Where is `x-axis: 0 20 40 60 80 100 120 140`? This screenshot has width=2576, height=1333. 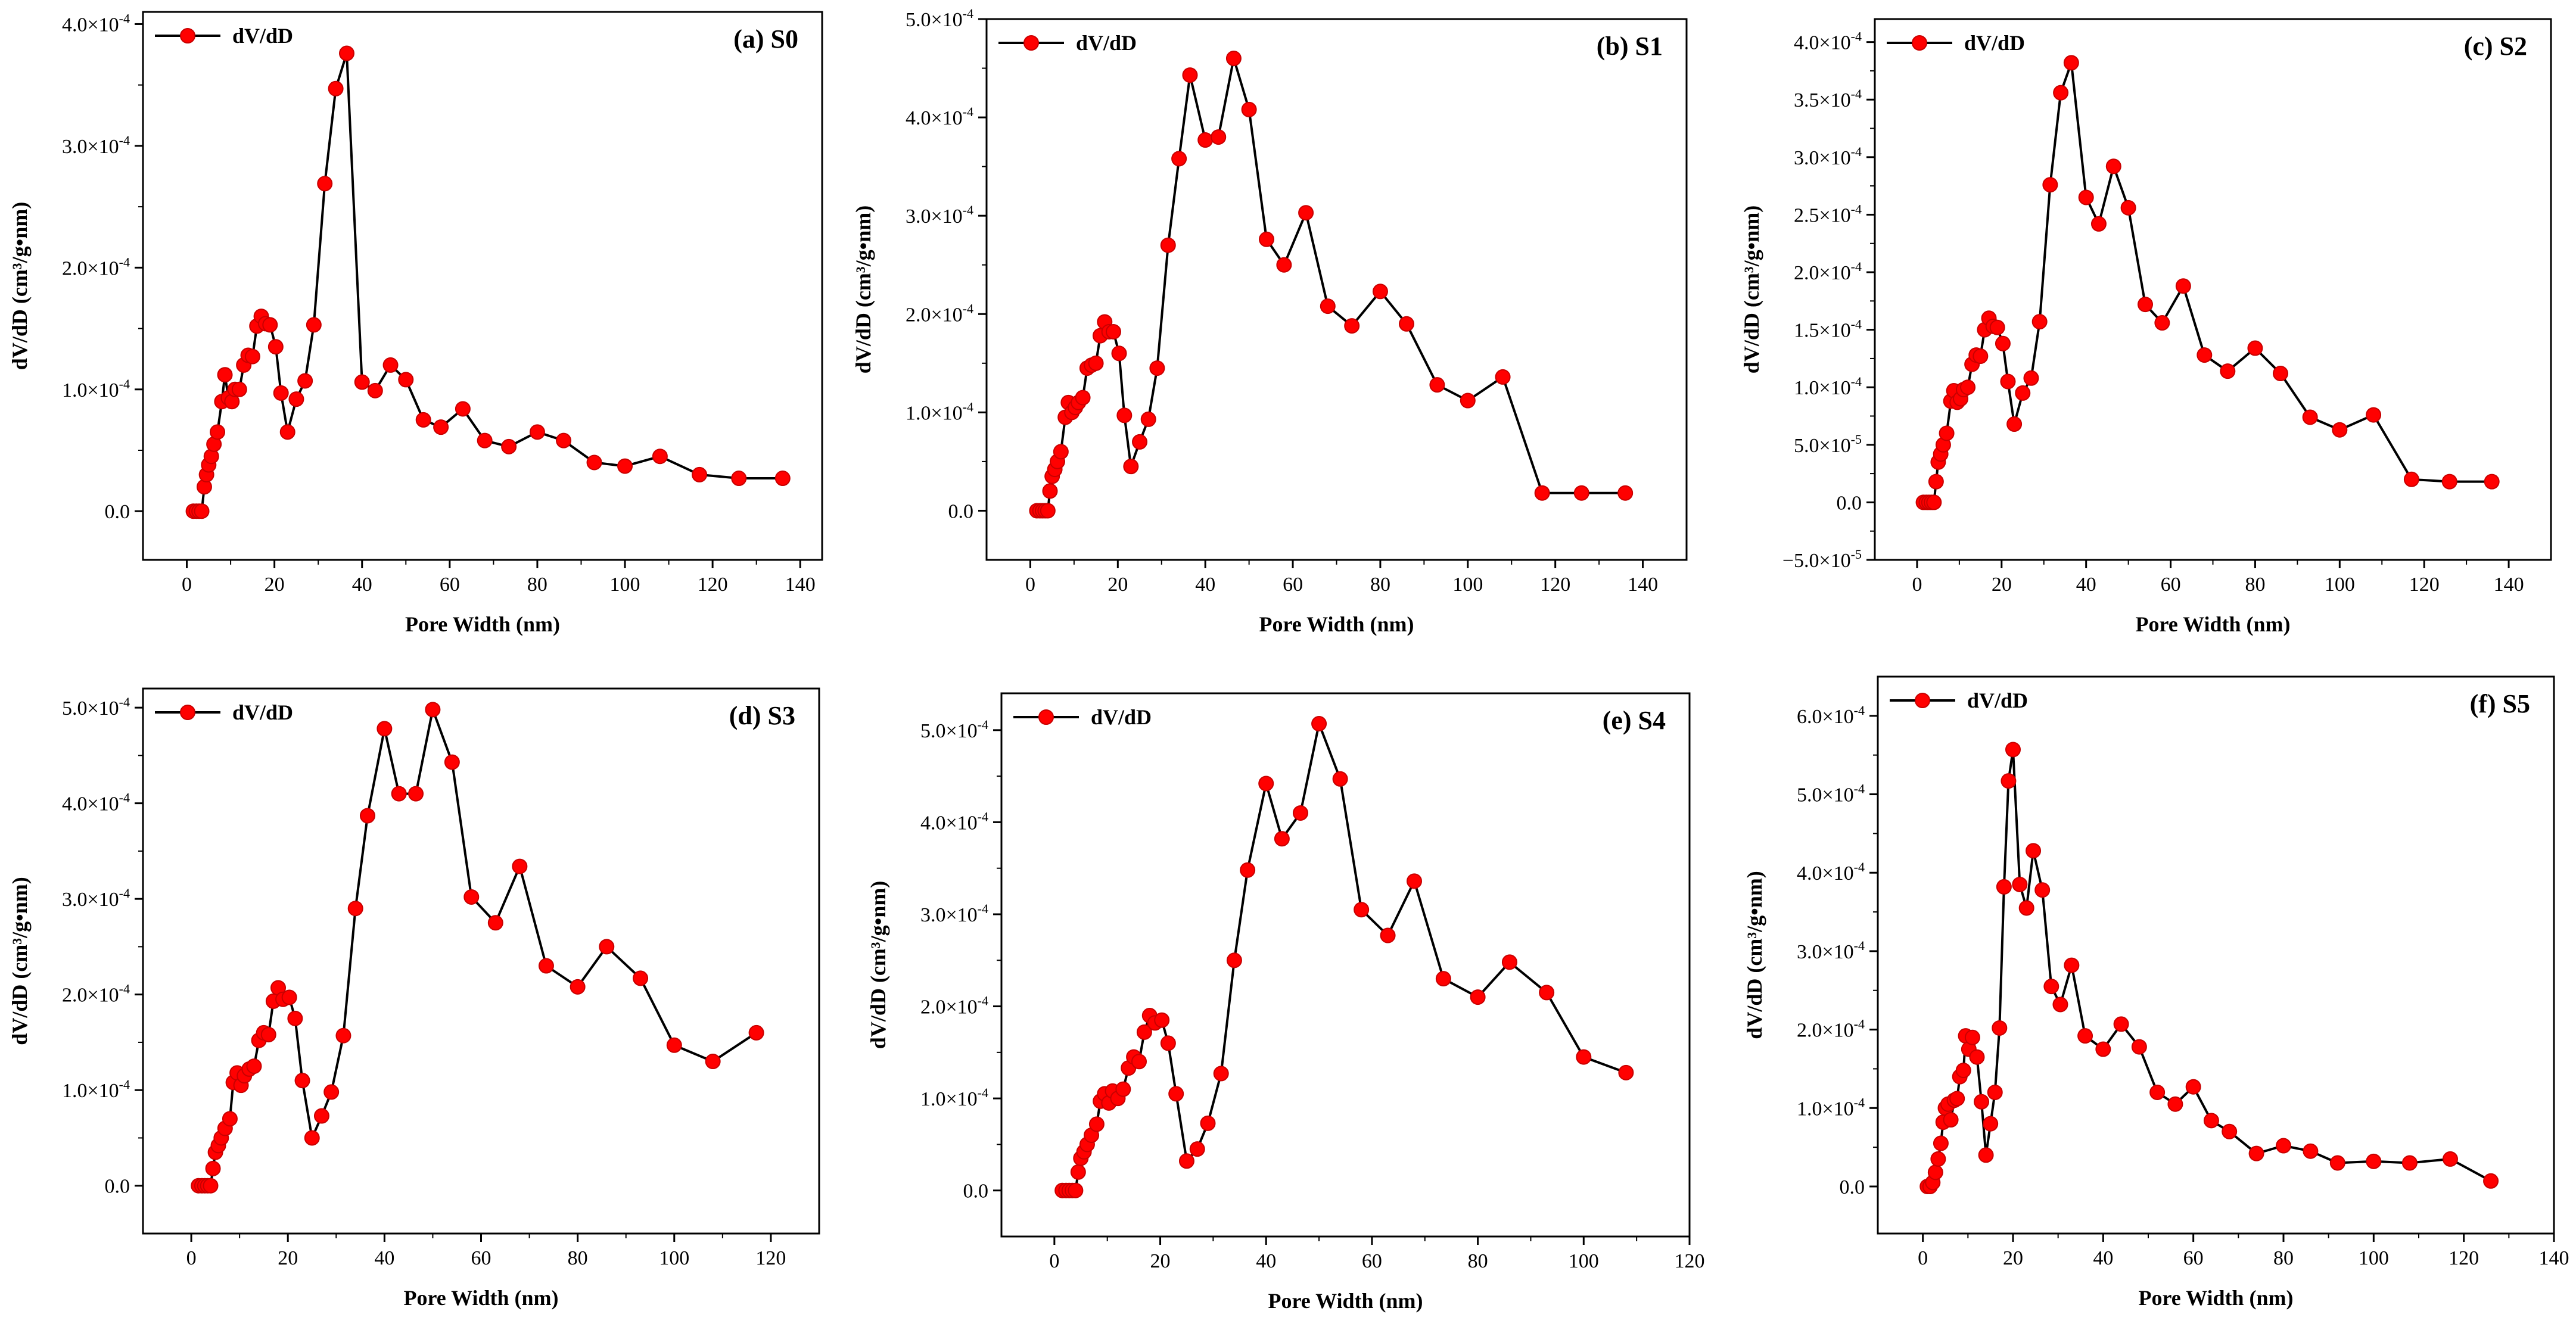
x-axis: 0 20 40 60 80 100 120 140 is located at coordinates (1341, 578).